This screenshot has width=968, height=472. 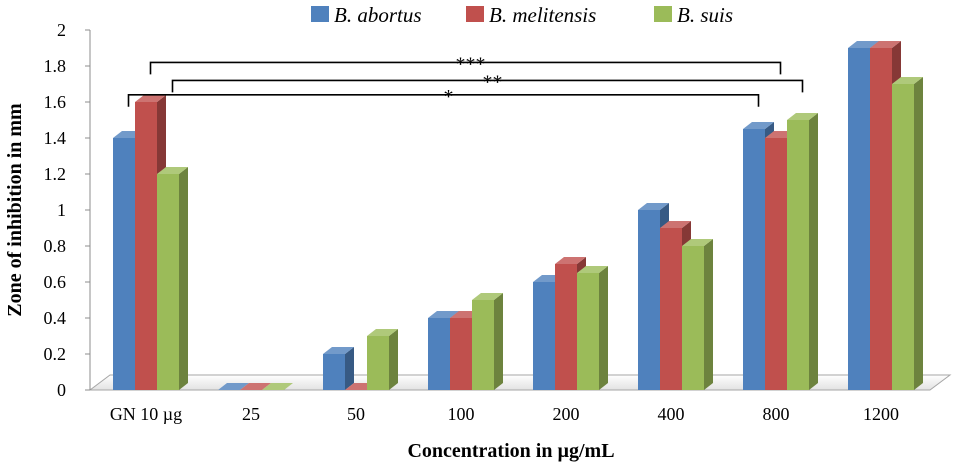 I want to click on legend-label-abortus: B. abortus, so click(x=378, y=15).